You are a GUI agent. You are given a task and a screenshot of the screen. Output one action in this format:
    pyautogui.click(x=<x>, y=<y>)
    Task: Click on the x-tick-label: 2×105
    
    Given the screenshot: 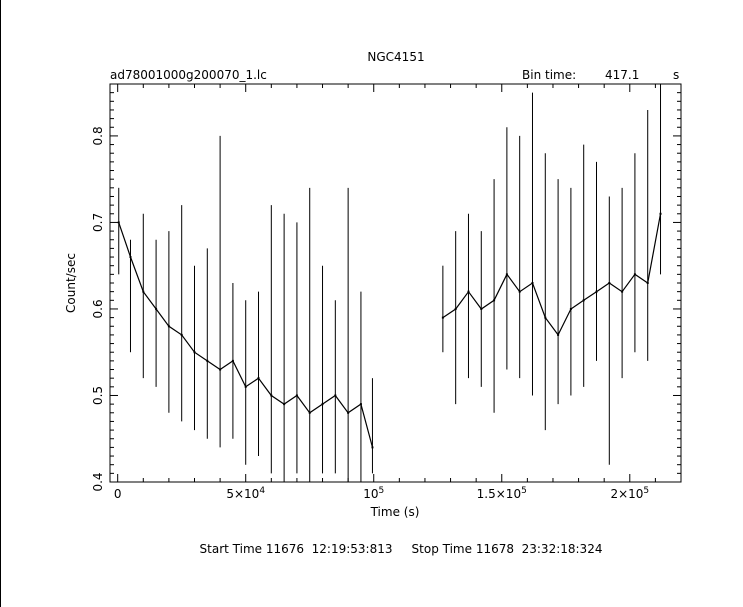 What is the action you would take?
    pyautogui.click(x=629, y=493)
    